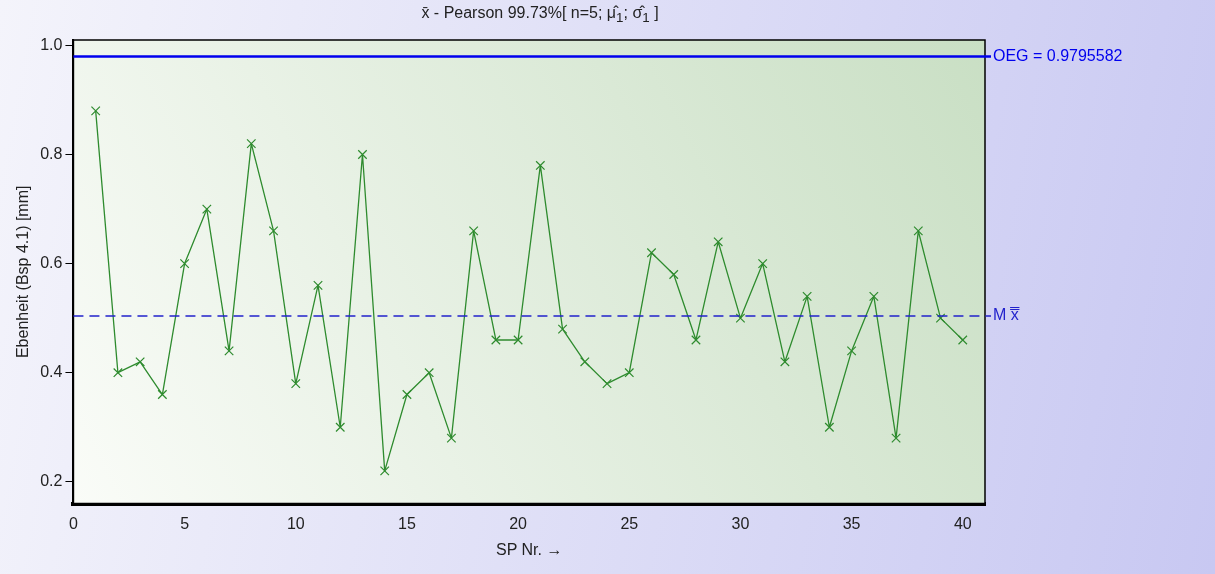 The height and width of the screenshot is (574, 1215). What do you see at coordinates (1006, 315) in the screenshot?
I see `ref-line-label: M x̿` at bounding box center [1006, 315].